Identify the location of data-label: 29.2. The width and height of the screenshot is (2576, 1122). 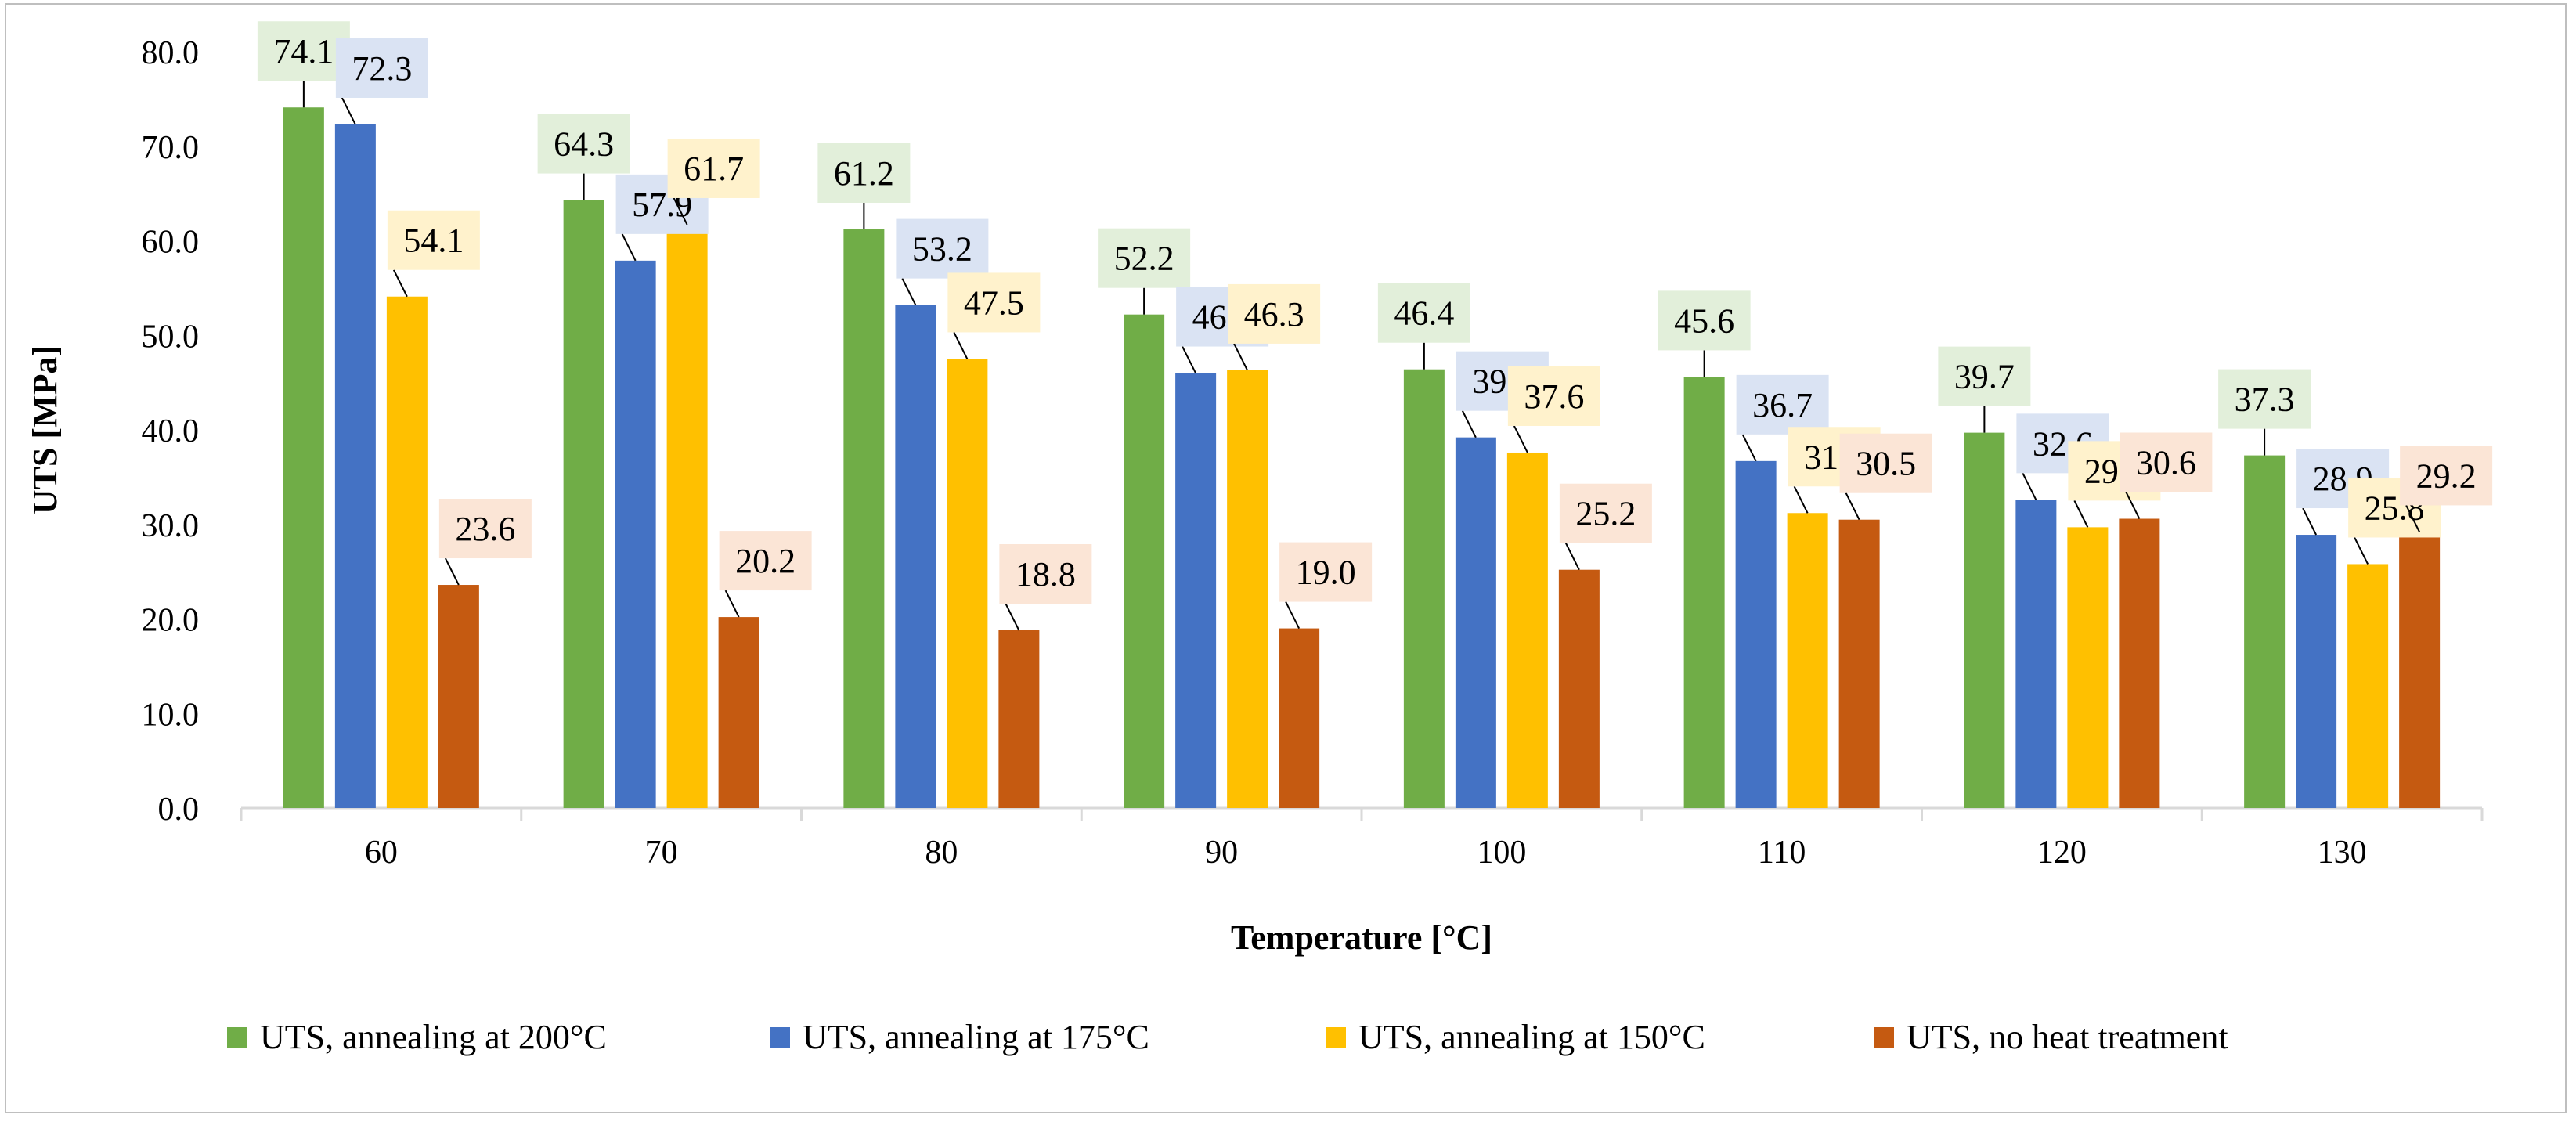
(2446, 475).